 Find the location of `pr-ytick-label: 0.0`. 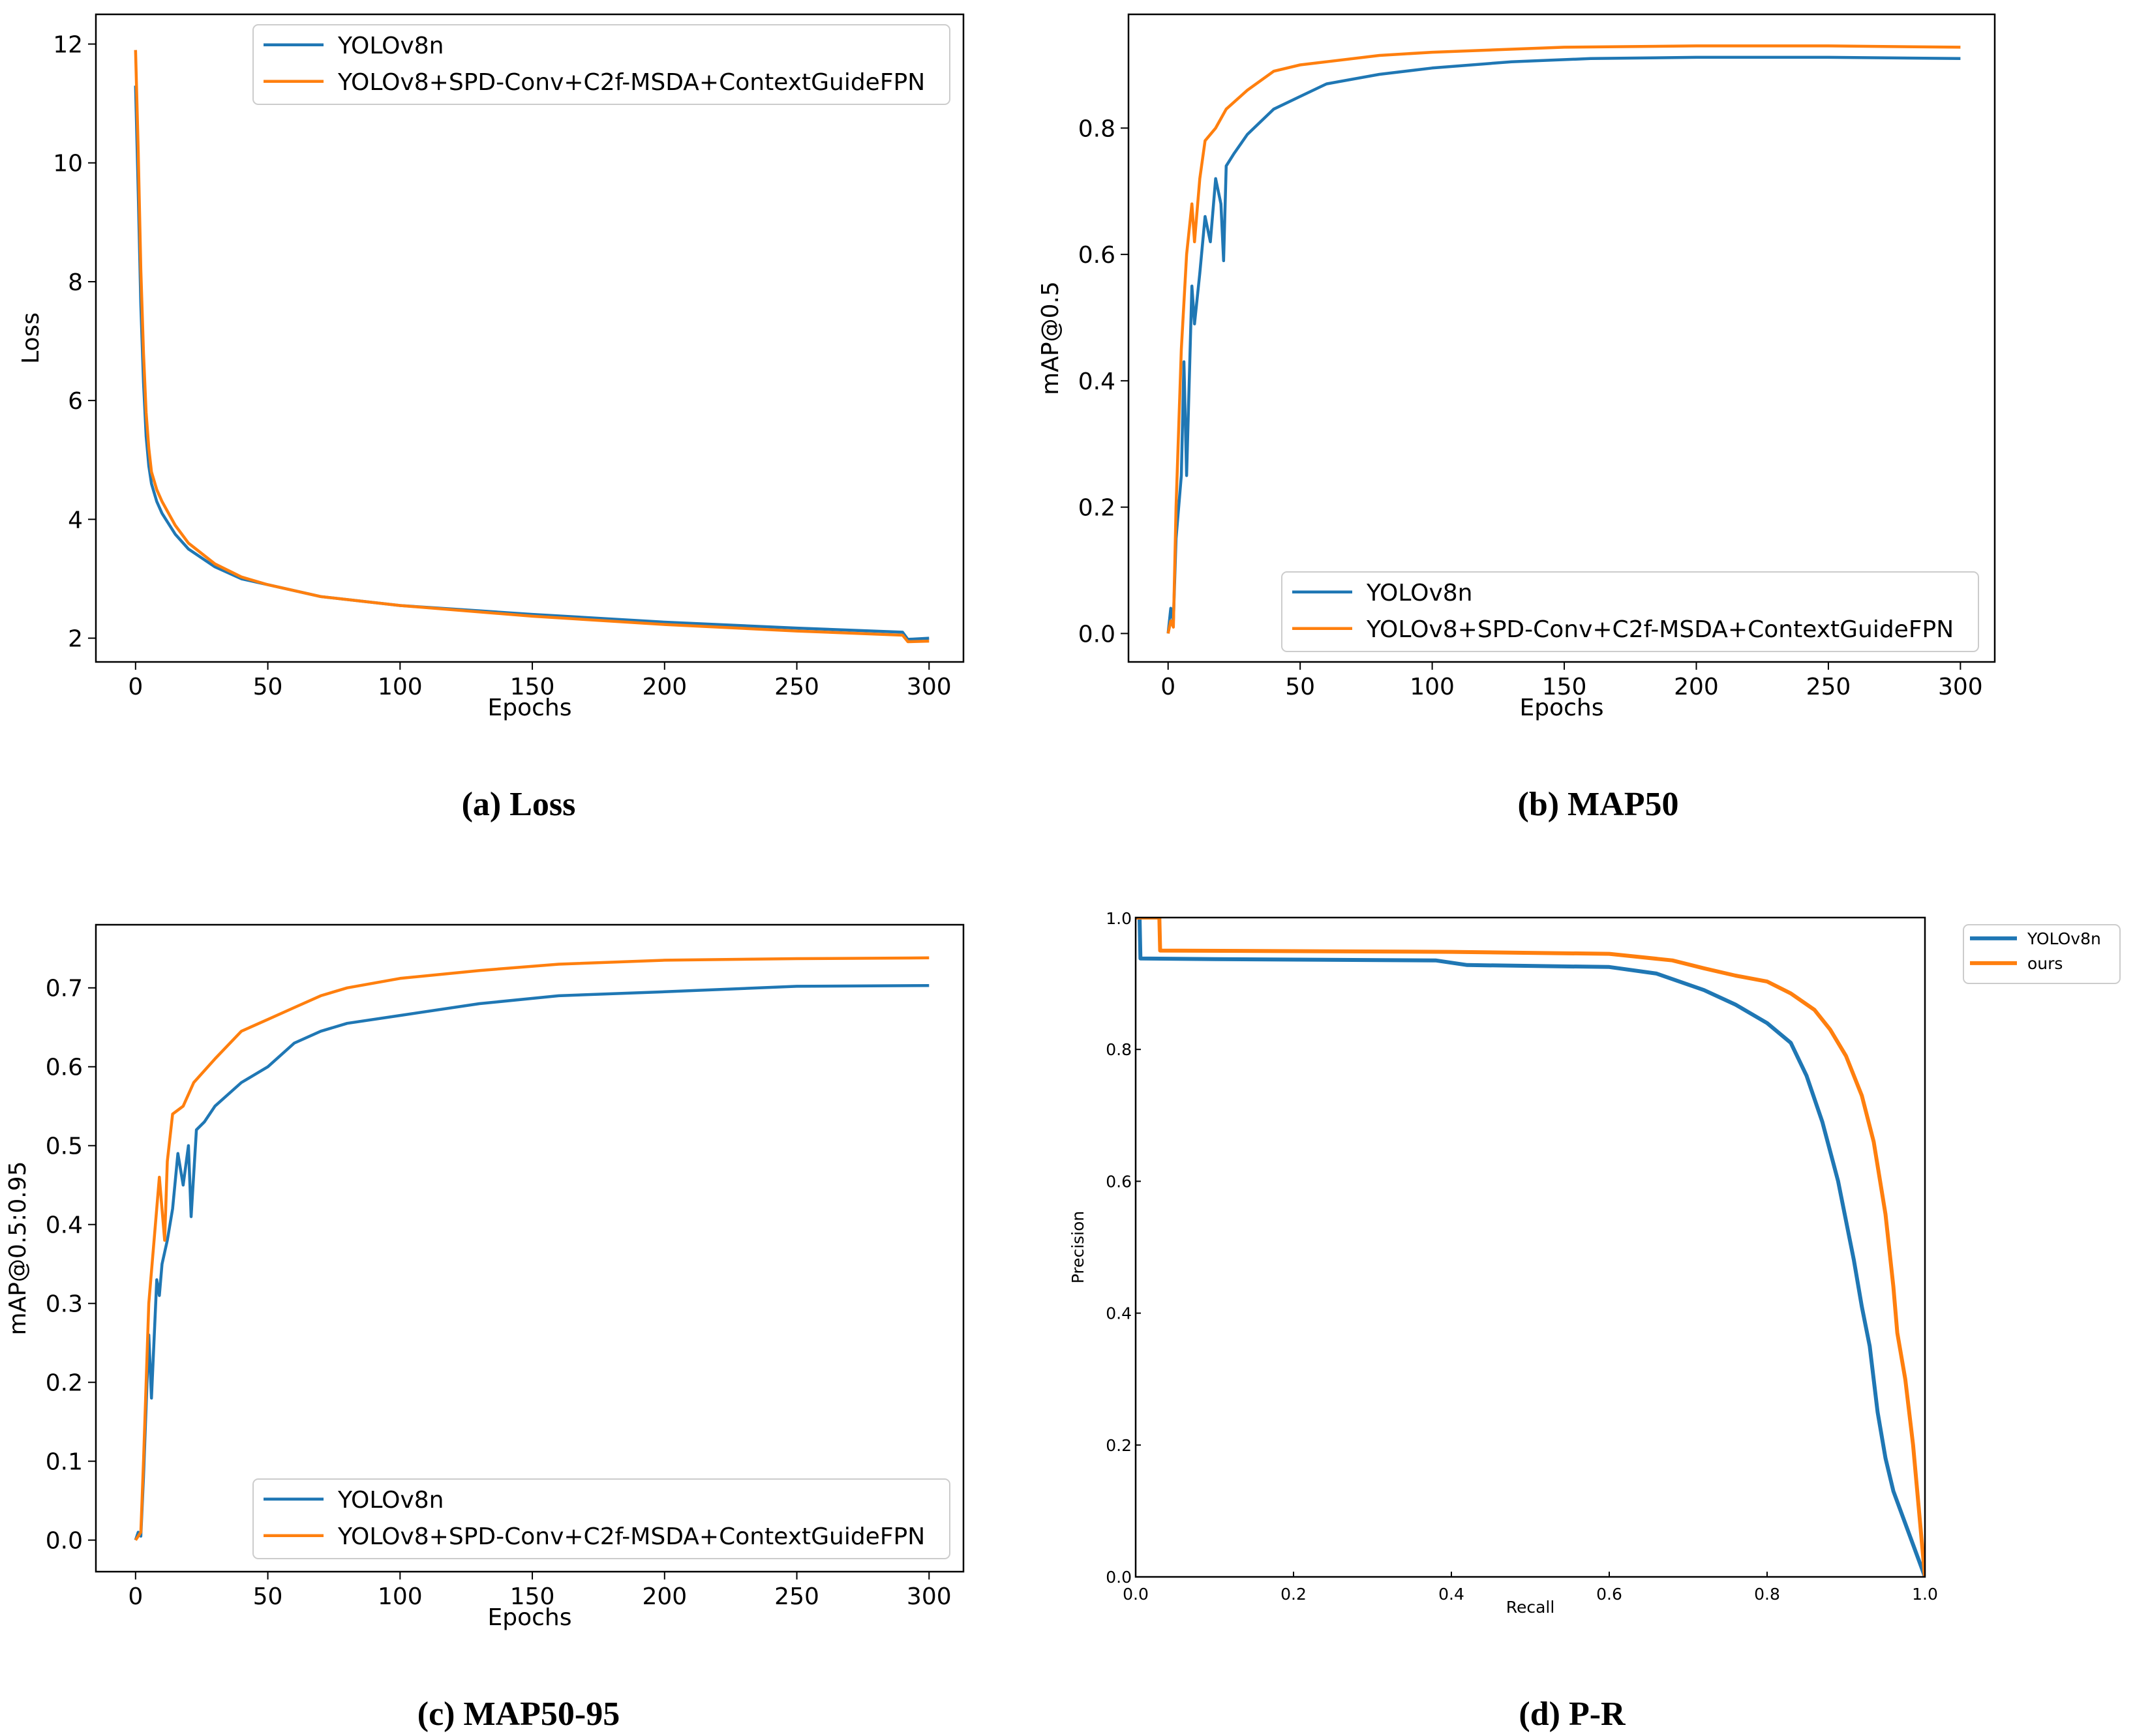

pr-ytick-label: 0.0 is located at coordinates (1119, 1577).